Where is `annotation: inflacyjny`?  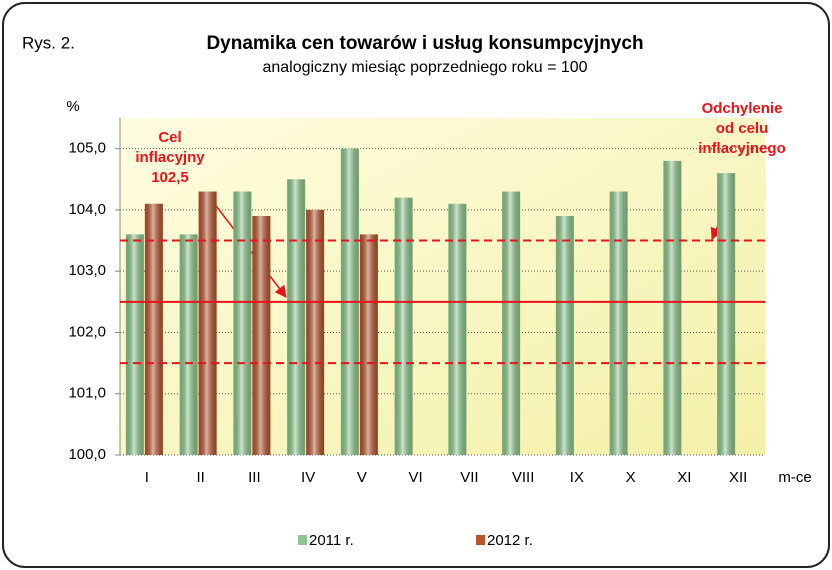
annotation: inflacyjny is located at coordinates (170, 157).